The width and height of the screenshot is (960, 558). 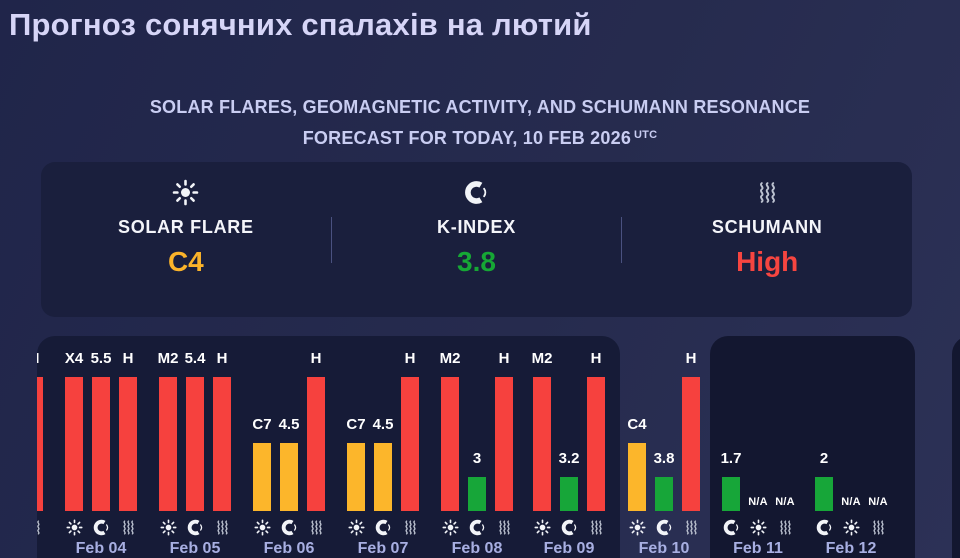 I want to click on schumann-label: SCHUMANN, so click(x=767, y=227).